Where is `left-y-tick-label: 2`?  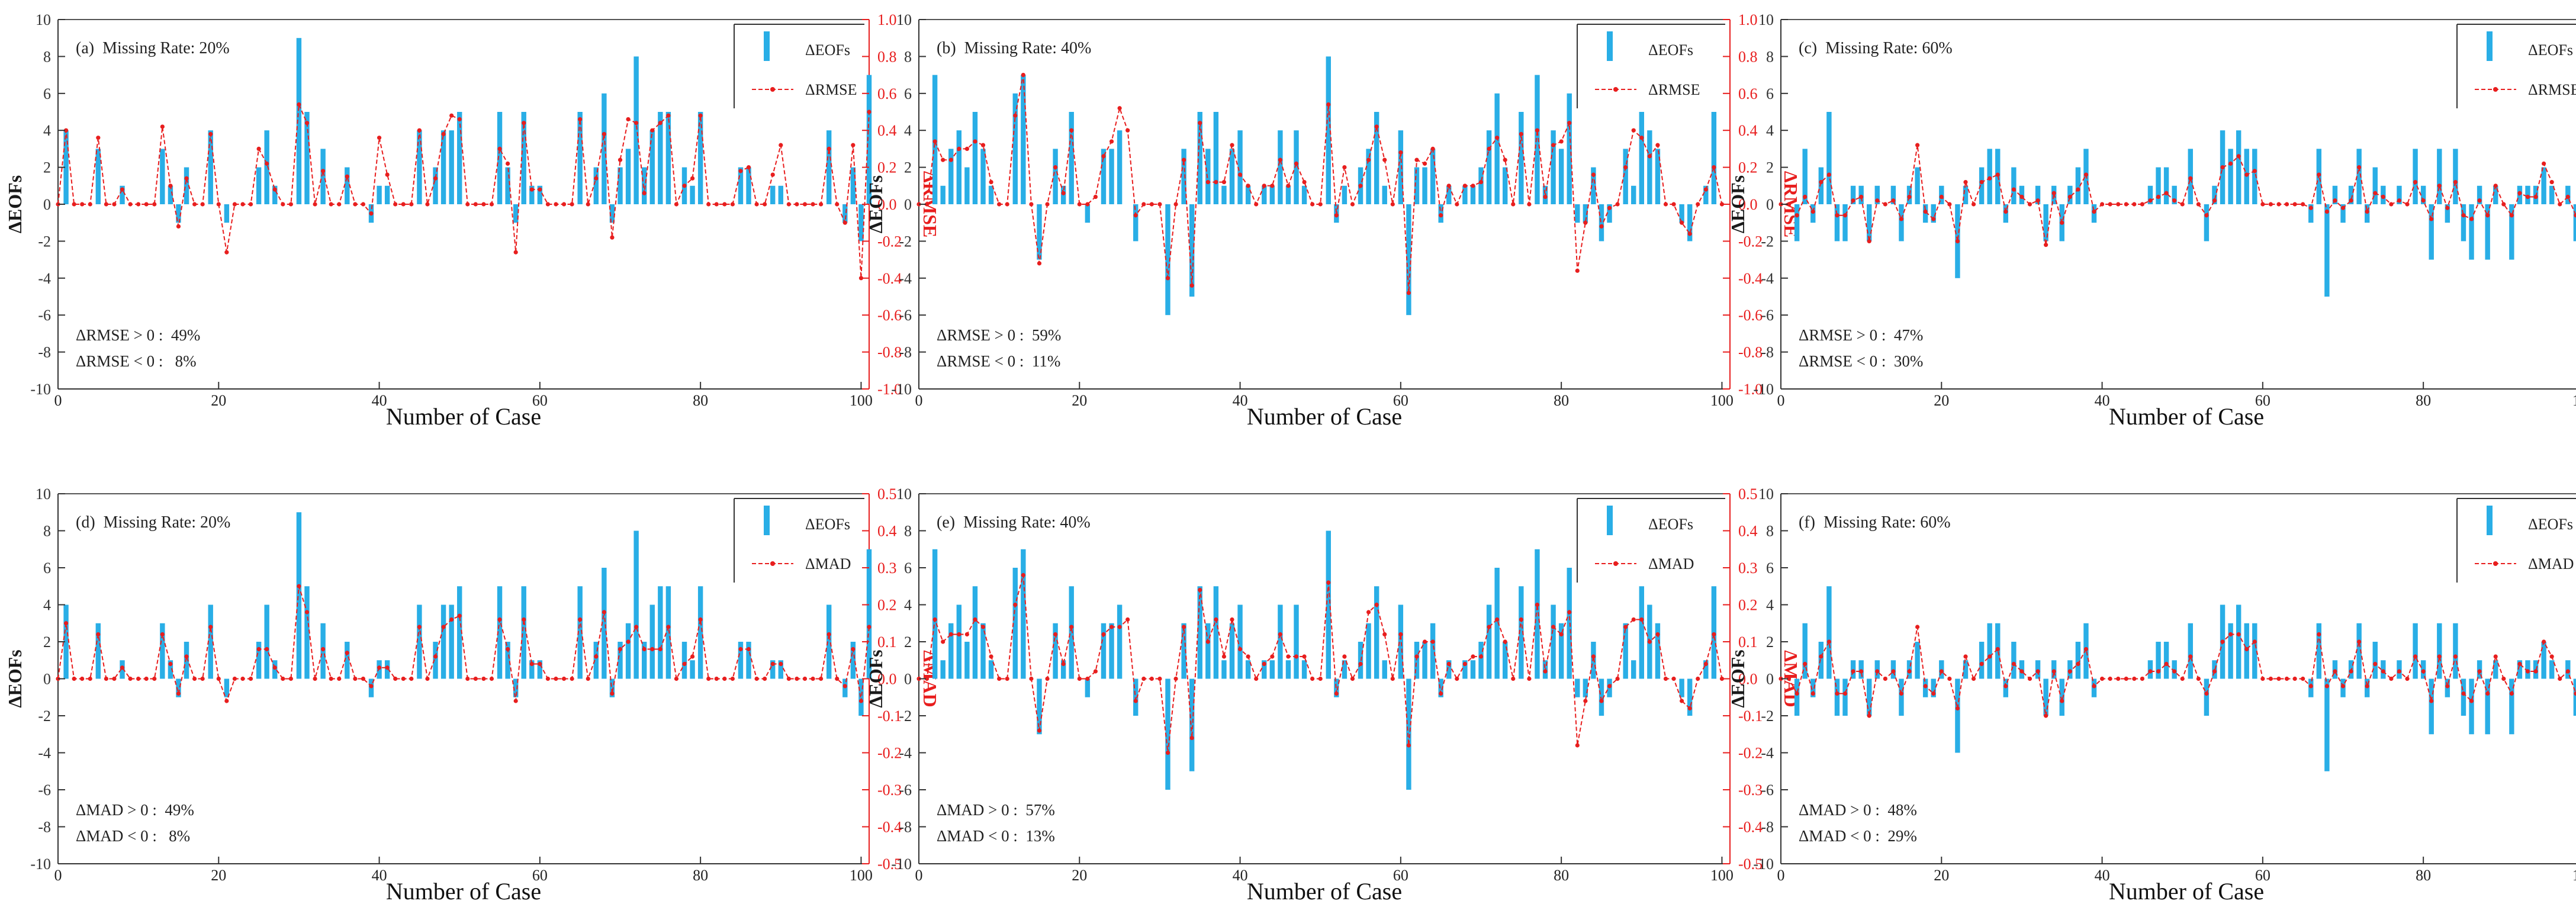 left-y-tick-label: 2 is located at coordinates (47, 167).